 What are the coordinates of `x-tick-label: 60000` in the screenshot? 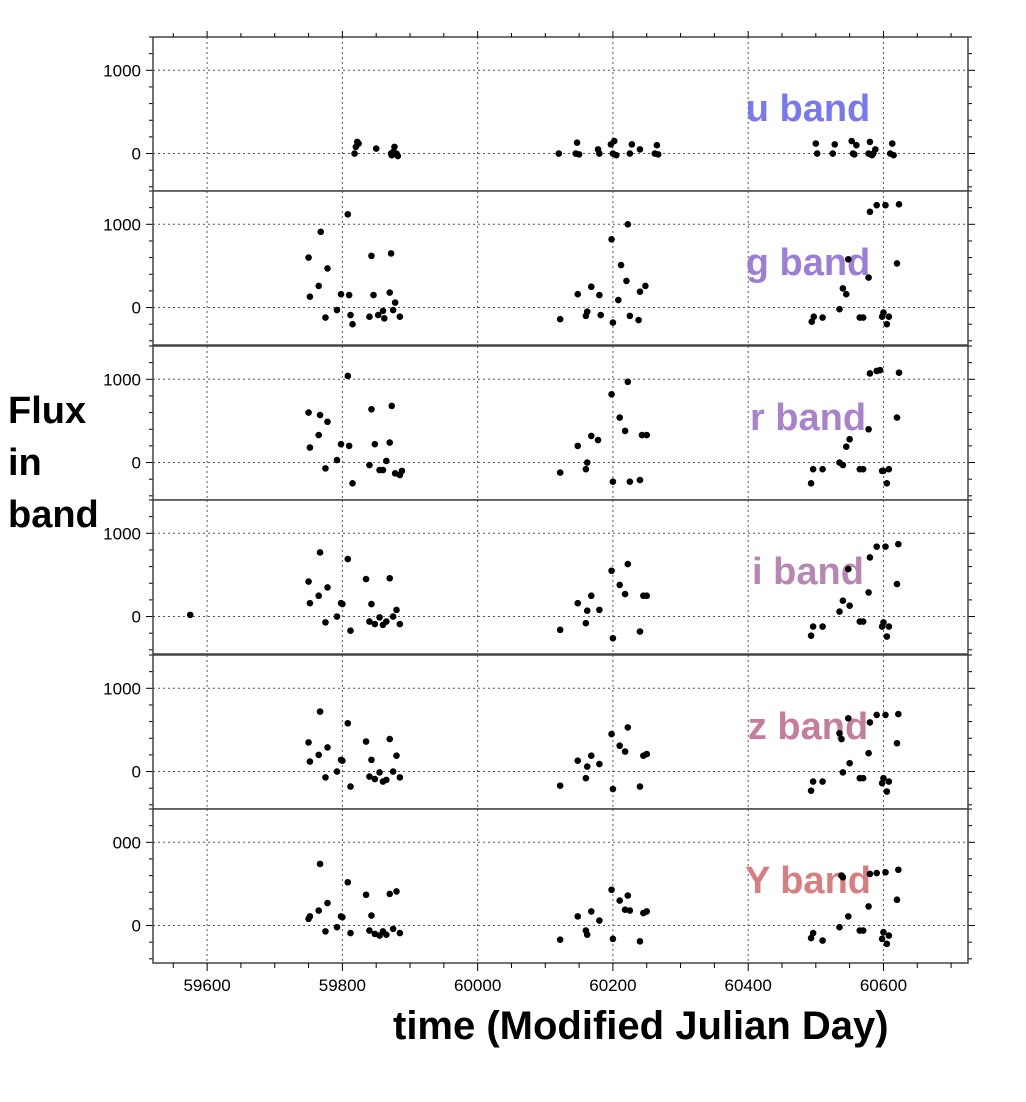 It's located at (477, 985).